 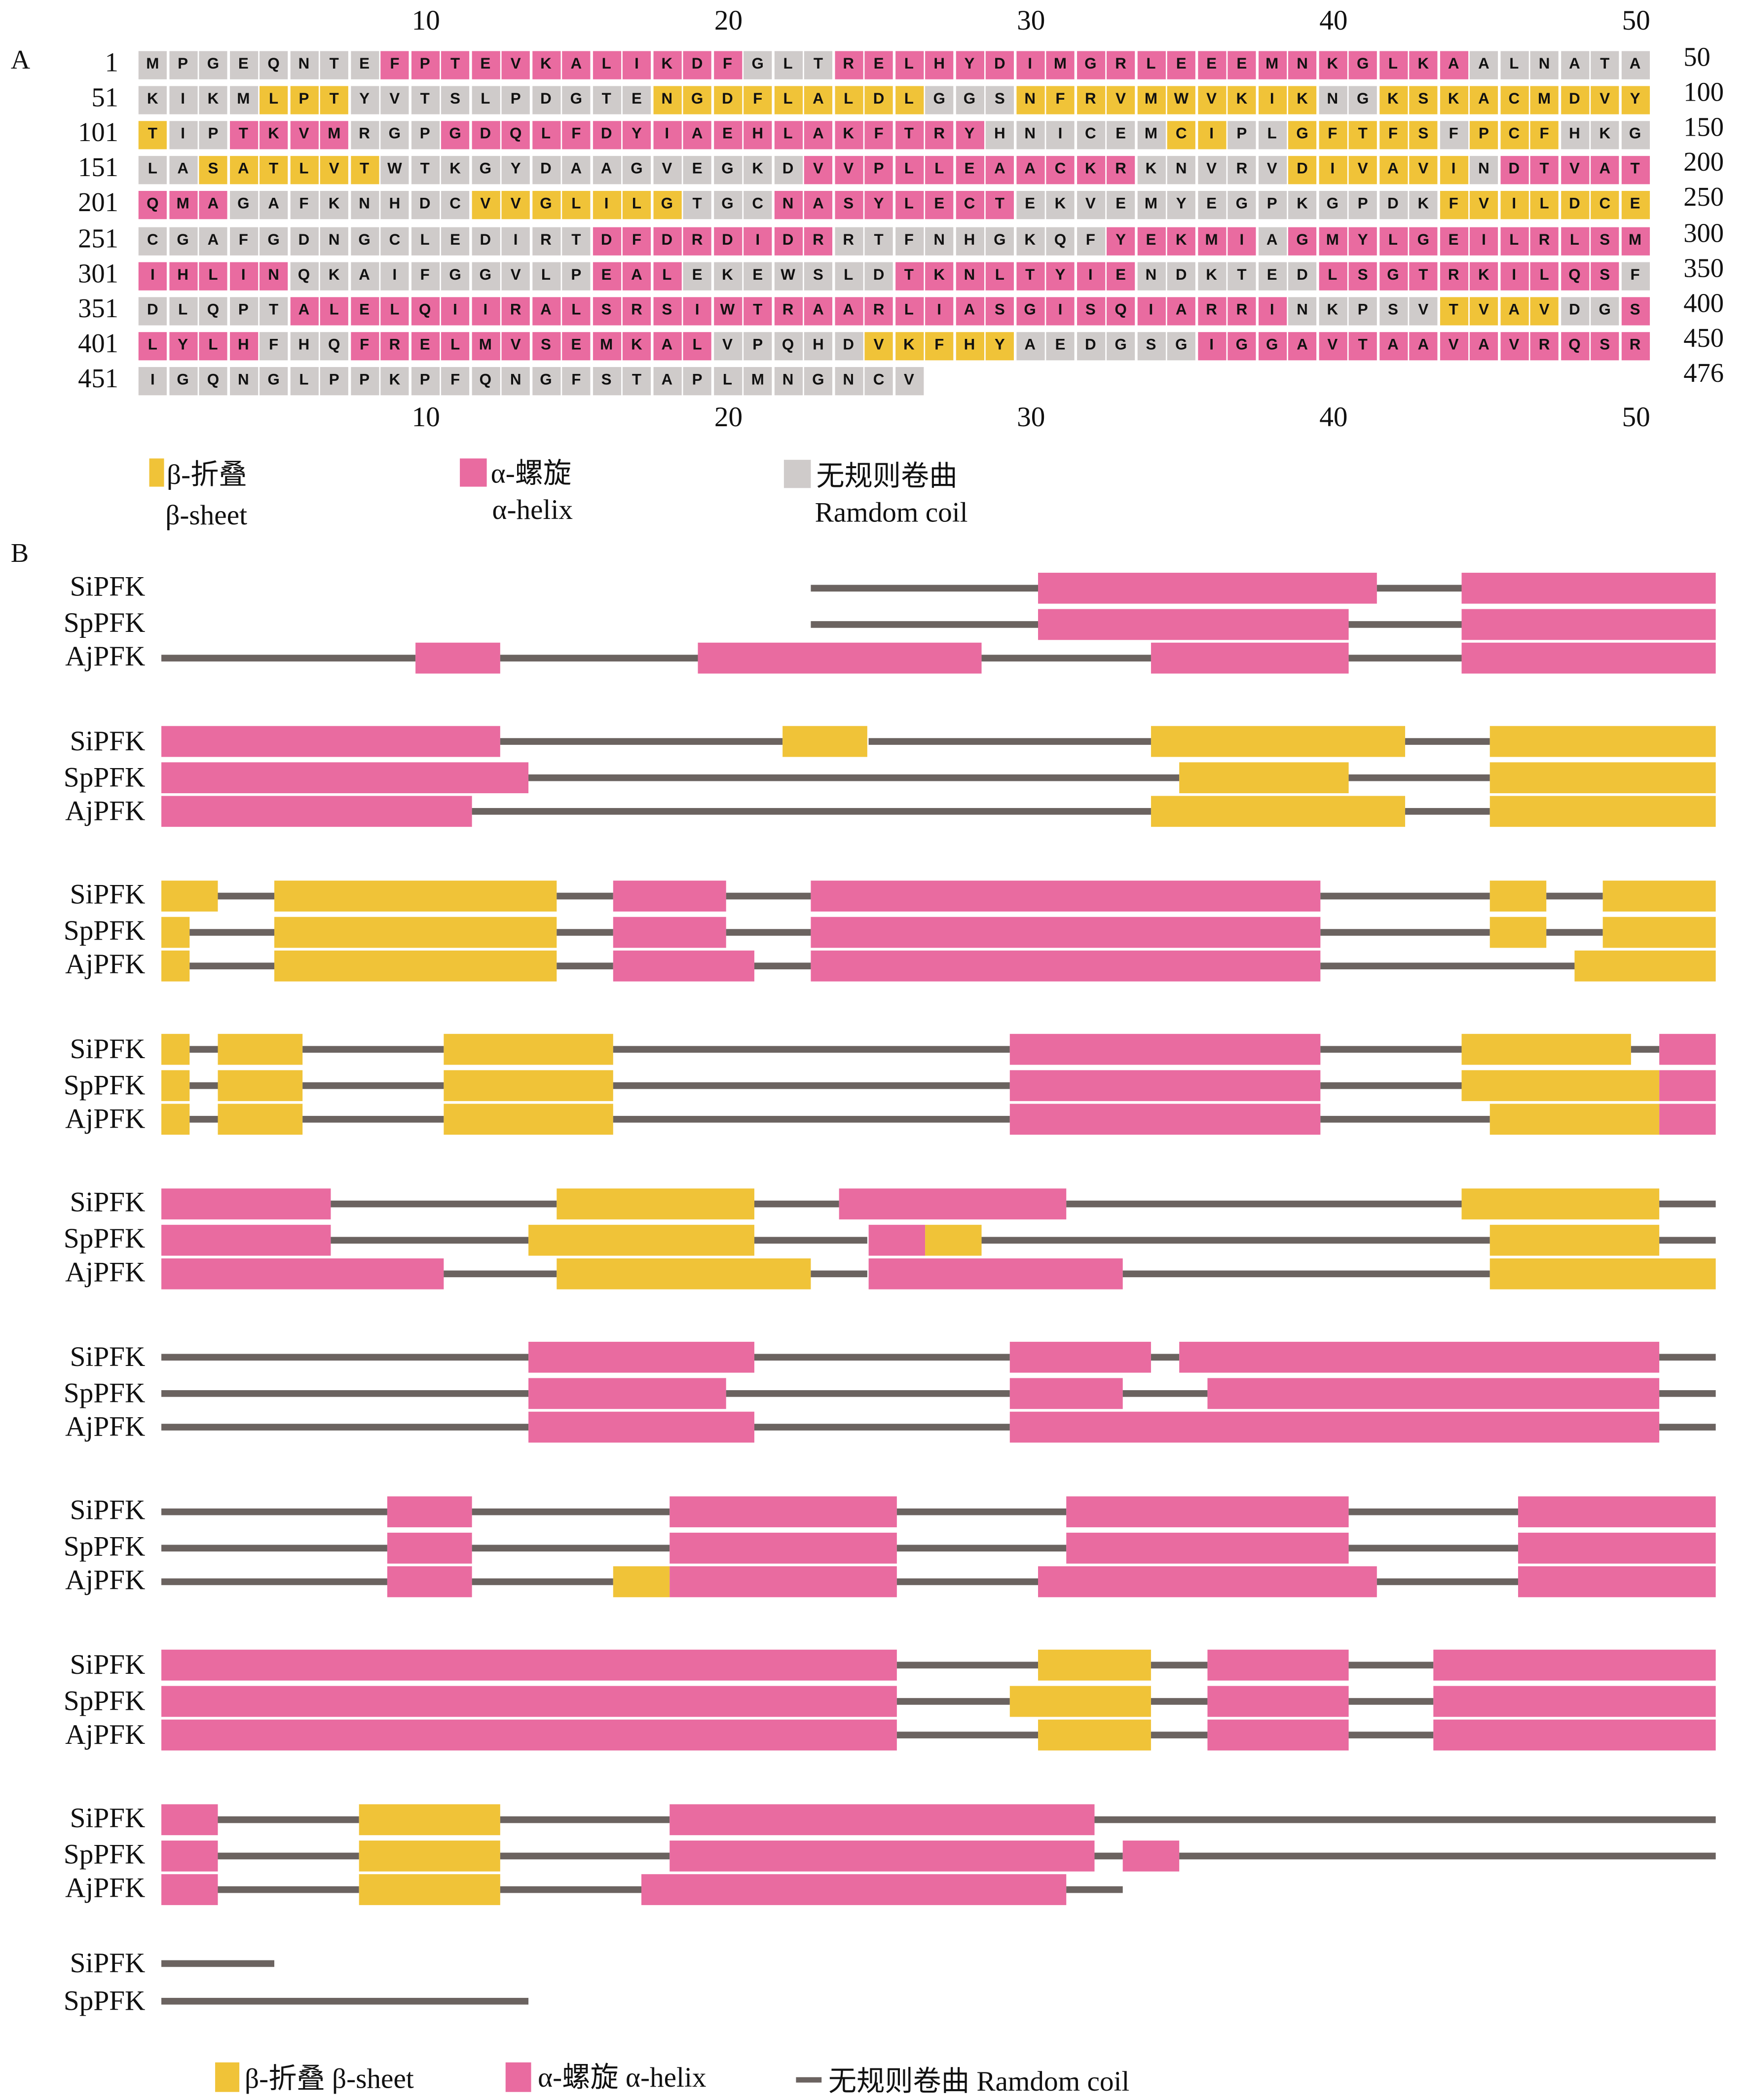 I want to click on ruler-label: 50, so click(x=1636, y=417).